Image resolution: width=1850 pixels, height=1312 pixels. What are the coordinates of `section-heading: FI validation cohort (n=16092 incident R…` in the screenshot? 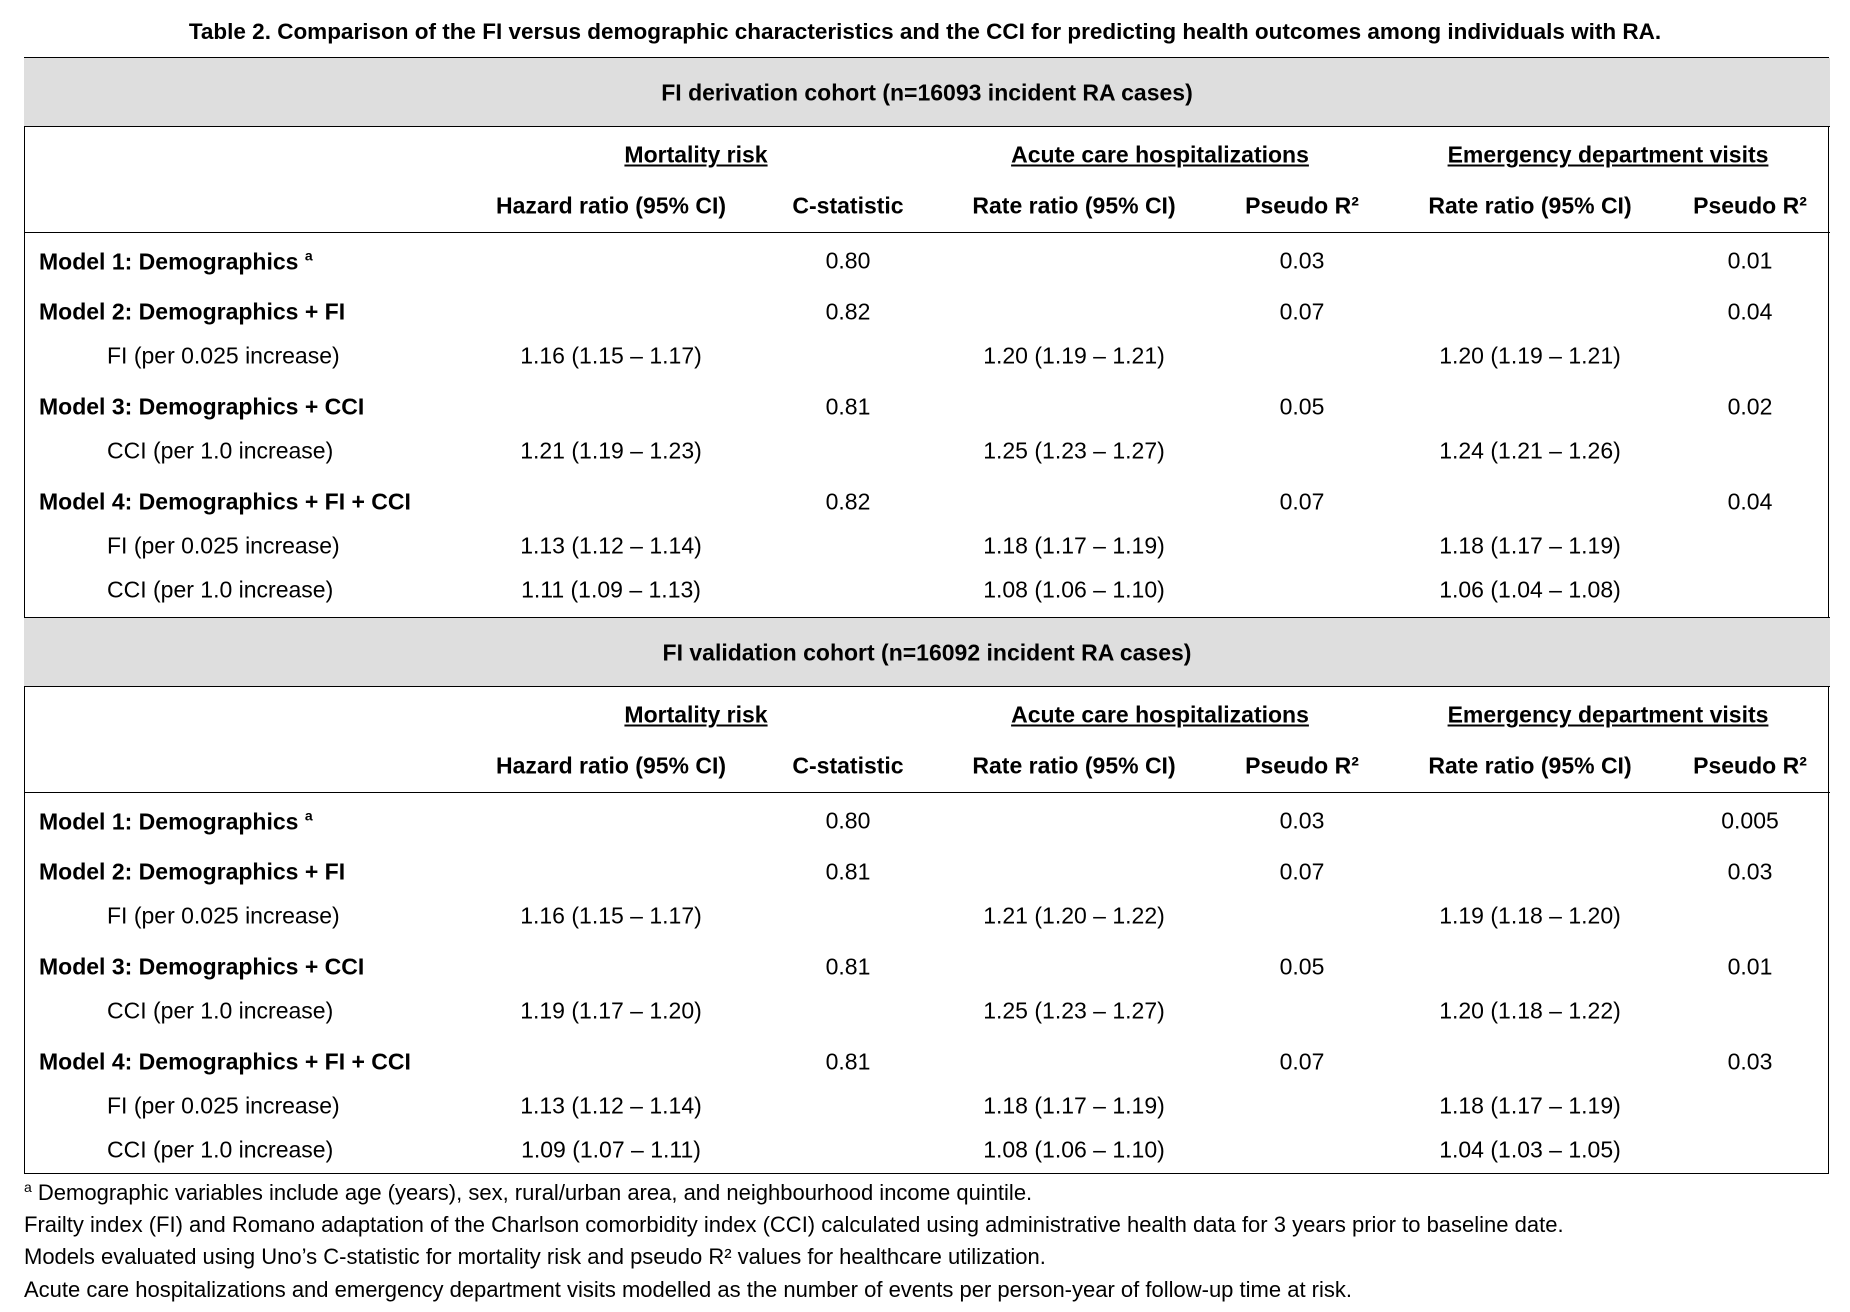 It's located at (927, 652).